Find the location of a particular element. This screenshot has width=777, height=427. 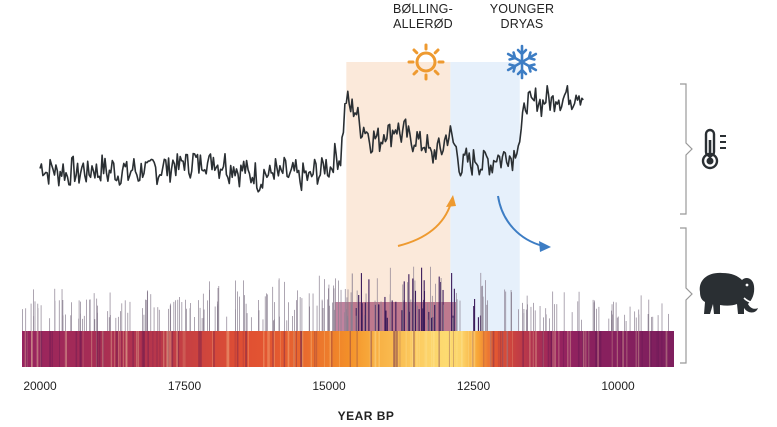

mammoth-bracket is located at coordinates (686, 295).